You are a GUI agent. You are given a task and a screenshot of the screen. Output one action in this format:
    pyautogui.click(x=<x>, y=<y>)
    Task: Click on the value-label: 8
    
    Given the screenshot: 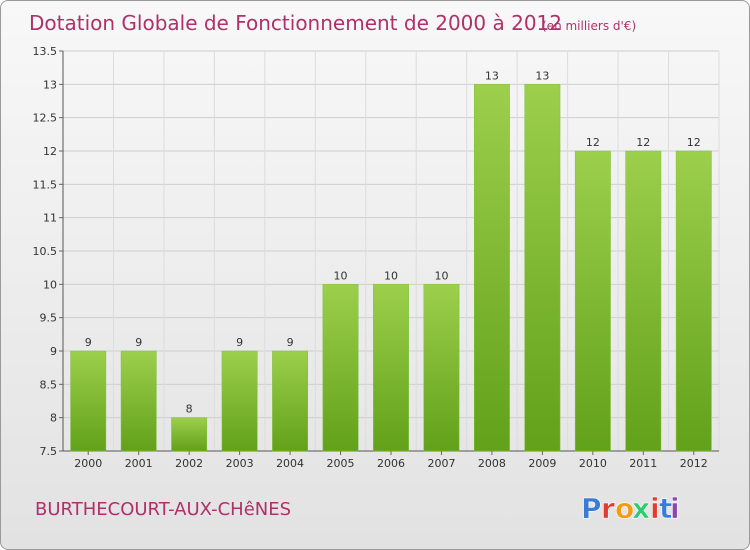 What is the action you would take?
    pyautogui.click(x=189, y=409)
    